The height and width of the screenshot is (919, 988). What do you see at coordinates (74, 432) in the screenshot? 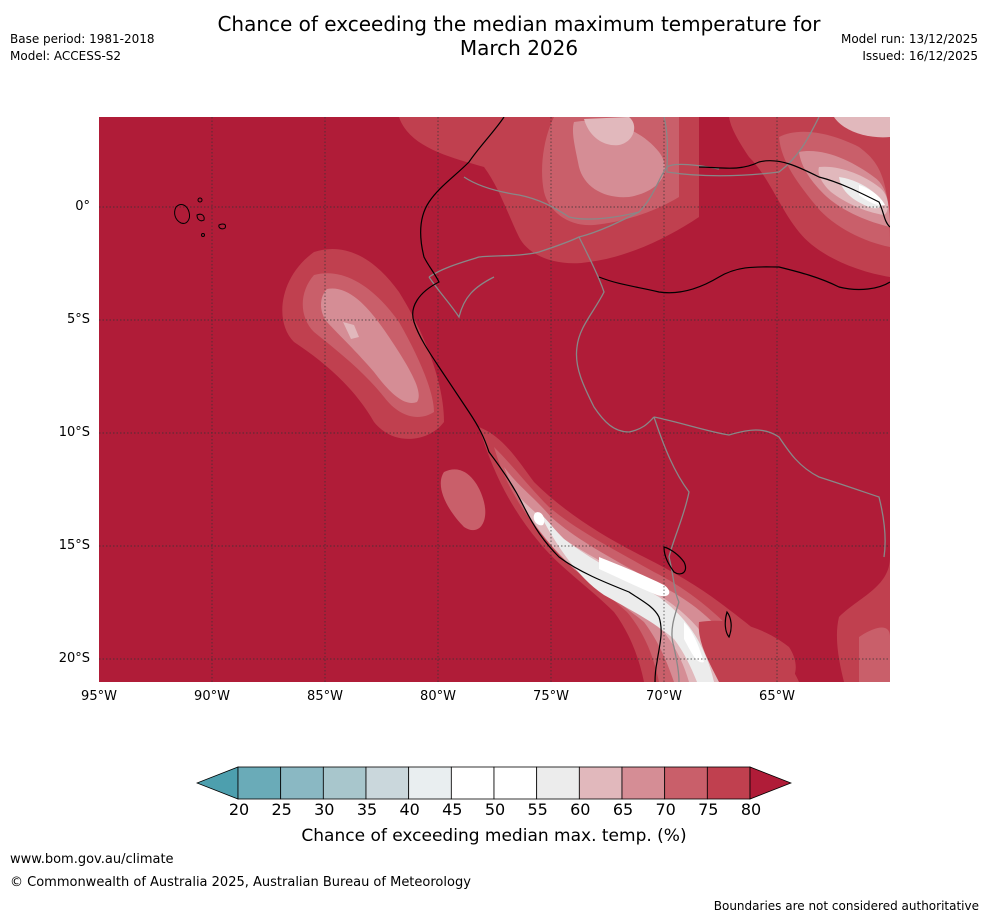
I see `lat-label-10s: 10°S` at bounding box center [74, 432].